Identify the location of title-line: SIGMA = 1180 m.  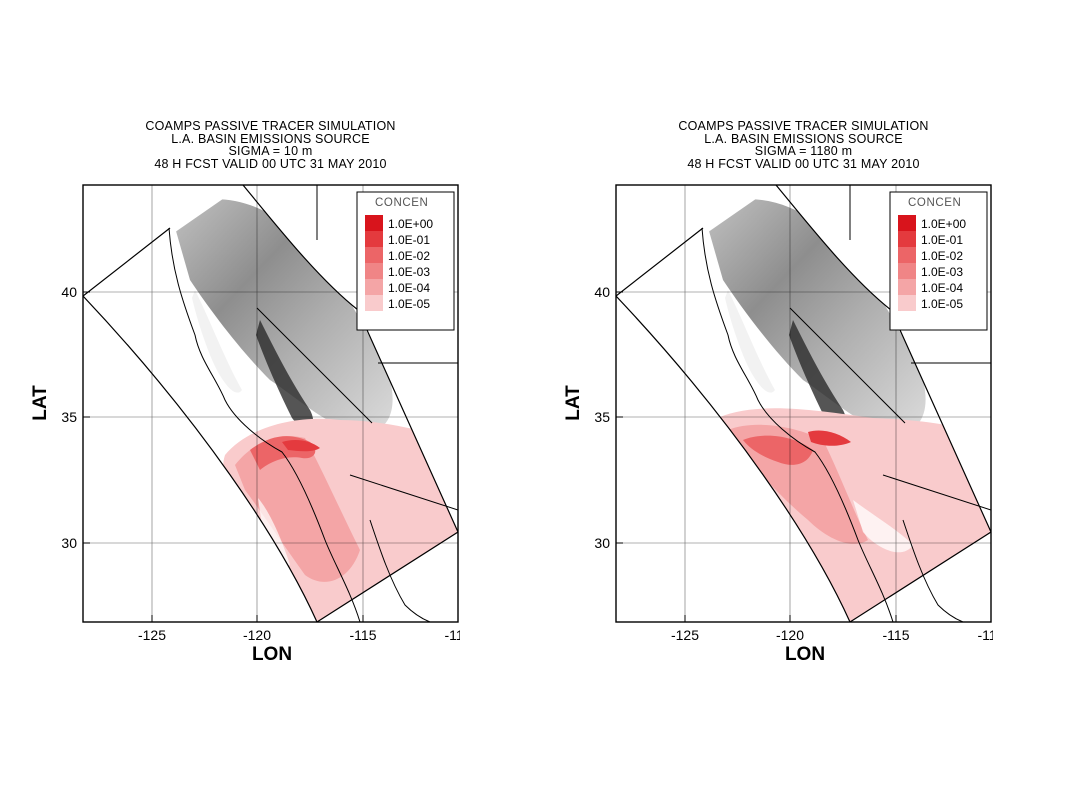
(803, 151).